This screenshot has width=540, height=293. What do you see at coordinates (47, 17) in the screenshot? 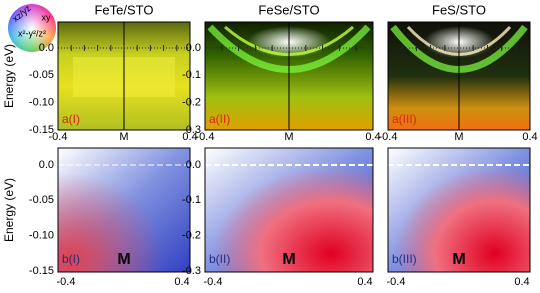
I see `wheel-label: xy` at bounding box center [47, 17].